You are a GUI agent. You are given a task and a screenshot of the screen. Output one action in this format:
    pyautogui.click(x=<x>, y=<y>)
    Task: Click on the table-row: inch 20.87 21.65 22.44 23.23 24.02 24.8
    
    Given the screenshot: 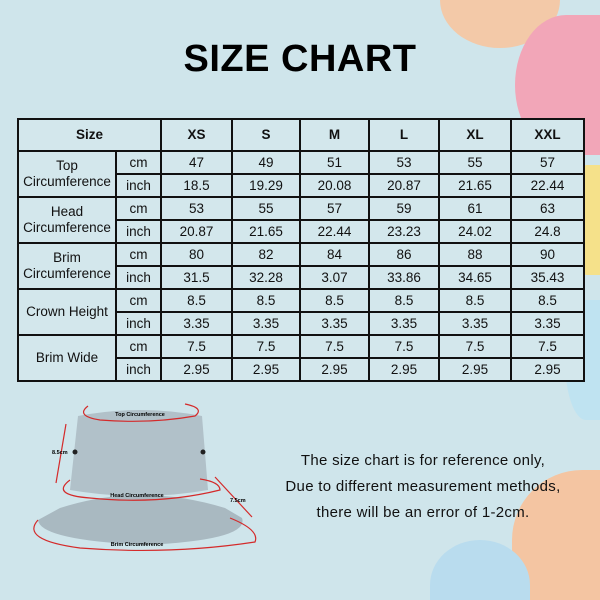 What is the action you would take?
    pyautogui.click(x=302, y=231)
    